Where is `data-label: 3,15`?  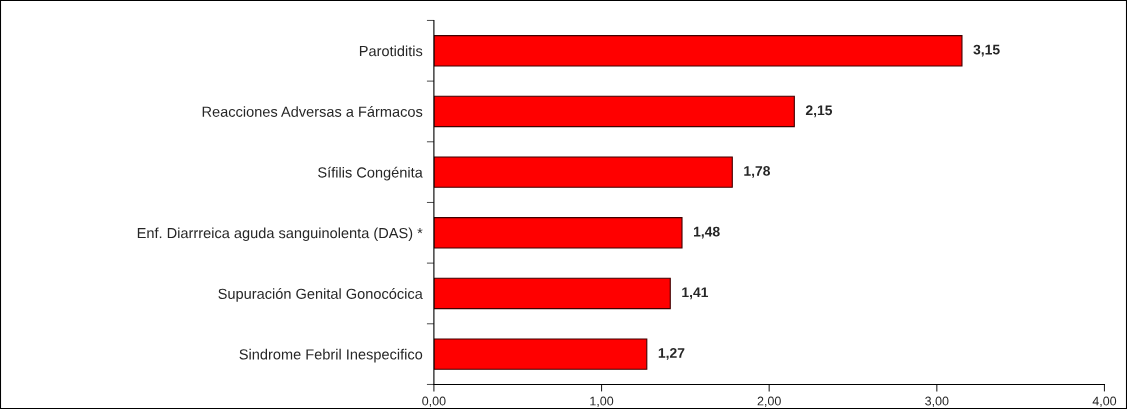
data-label: 3,15 is located at coordinates (986, 50).